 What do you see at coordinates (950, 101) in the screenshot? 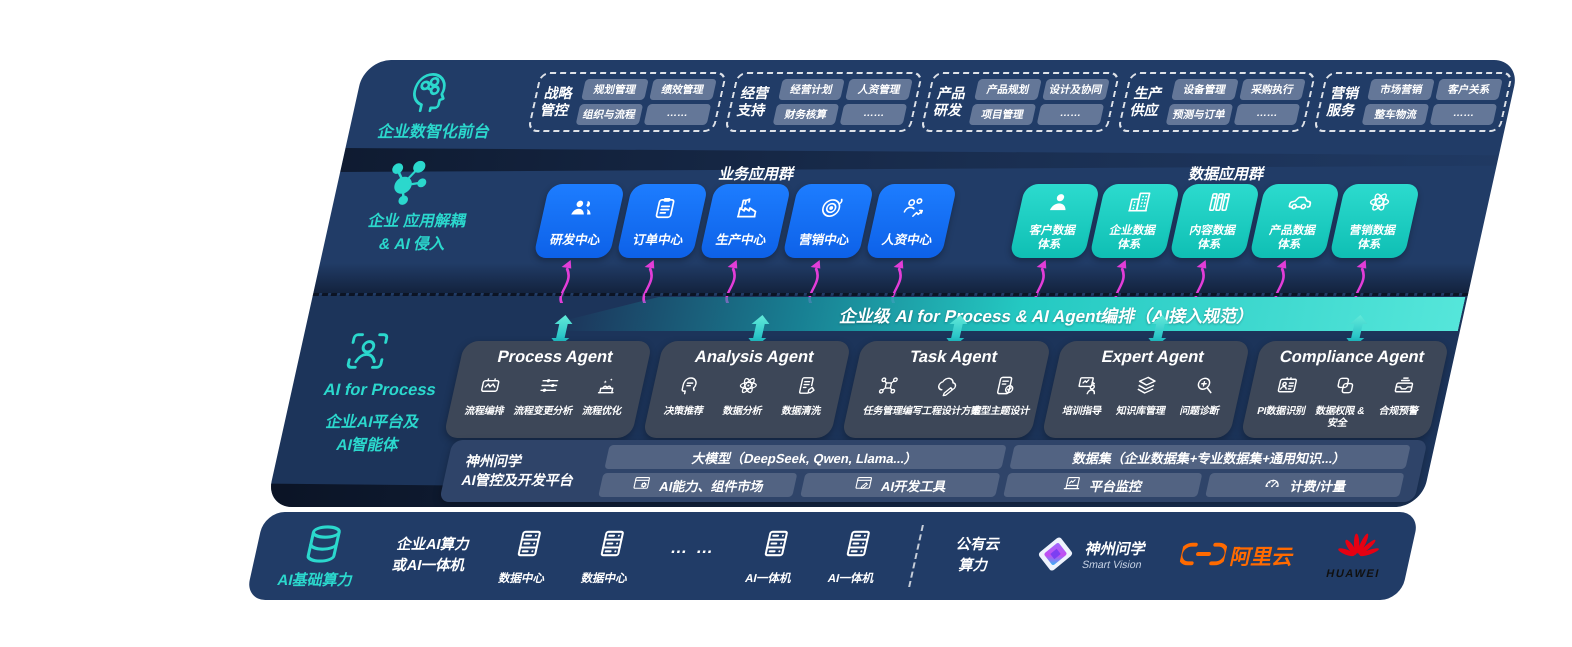
I see `front-office-group-name: 产品研发` at bounding box center [950, 101].